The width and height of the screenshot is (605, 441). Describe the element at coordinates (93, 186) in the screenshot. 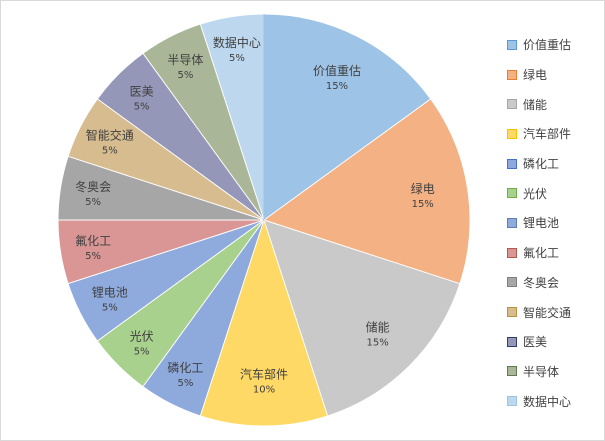

I see `slice-label: 冬奥会` at that location.